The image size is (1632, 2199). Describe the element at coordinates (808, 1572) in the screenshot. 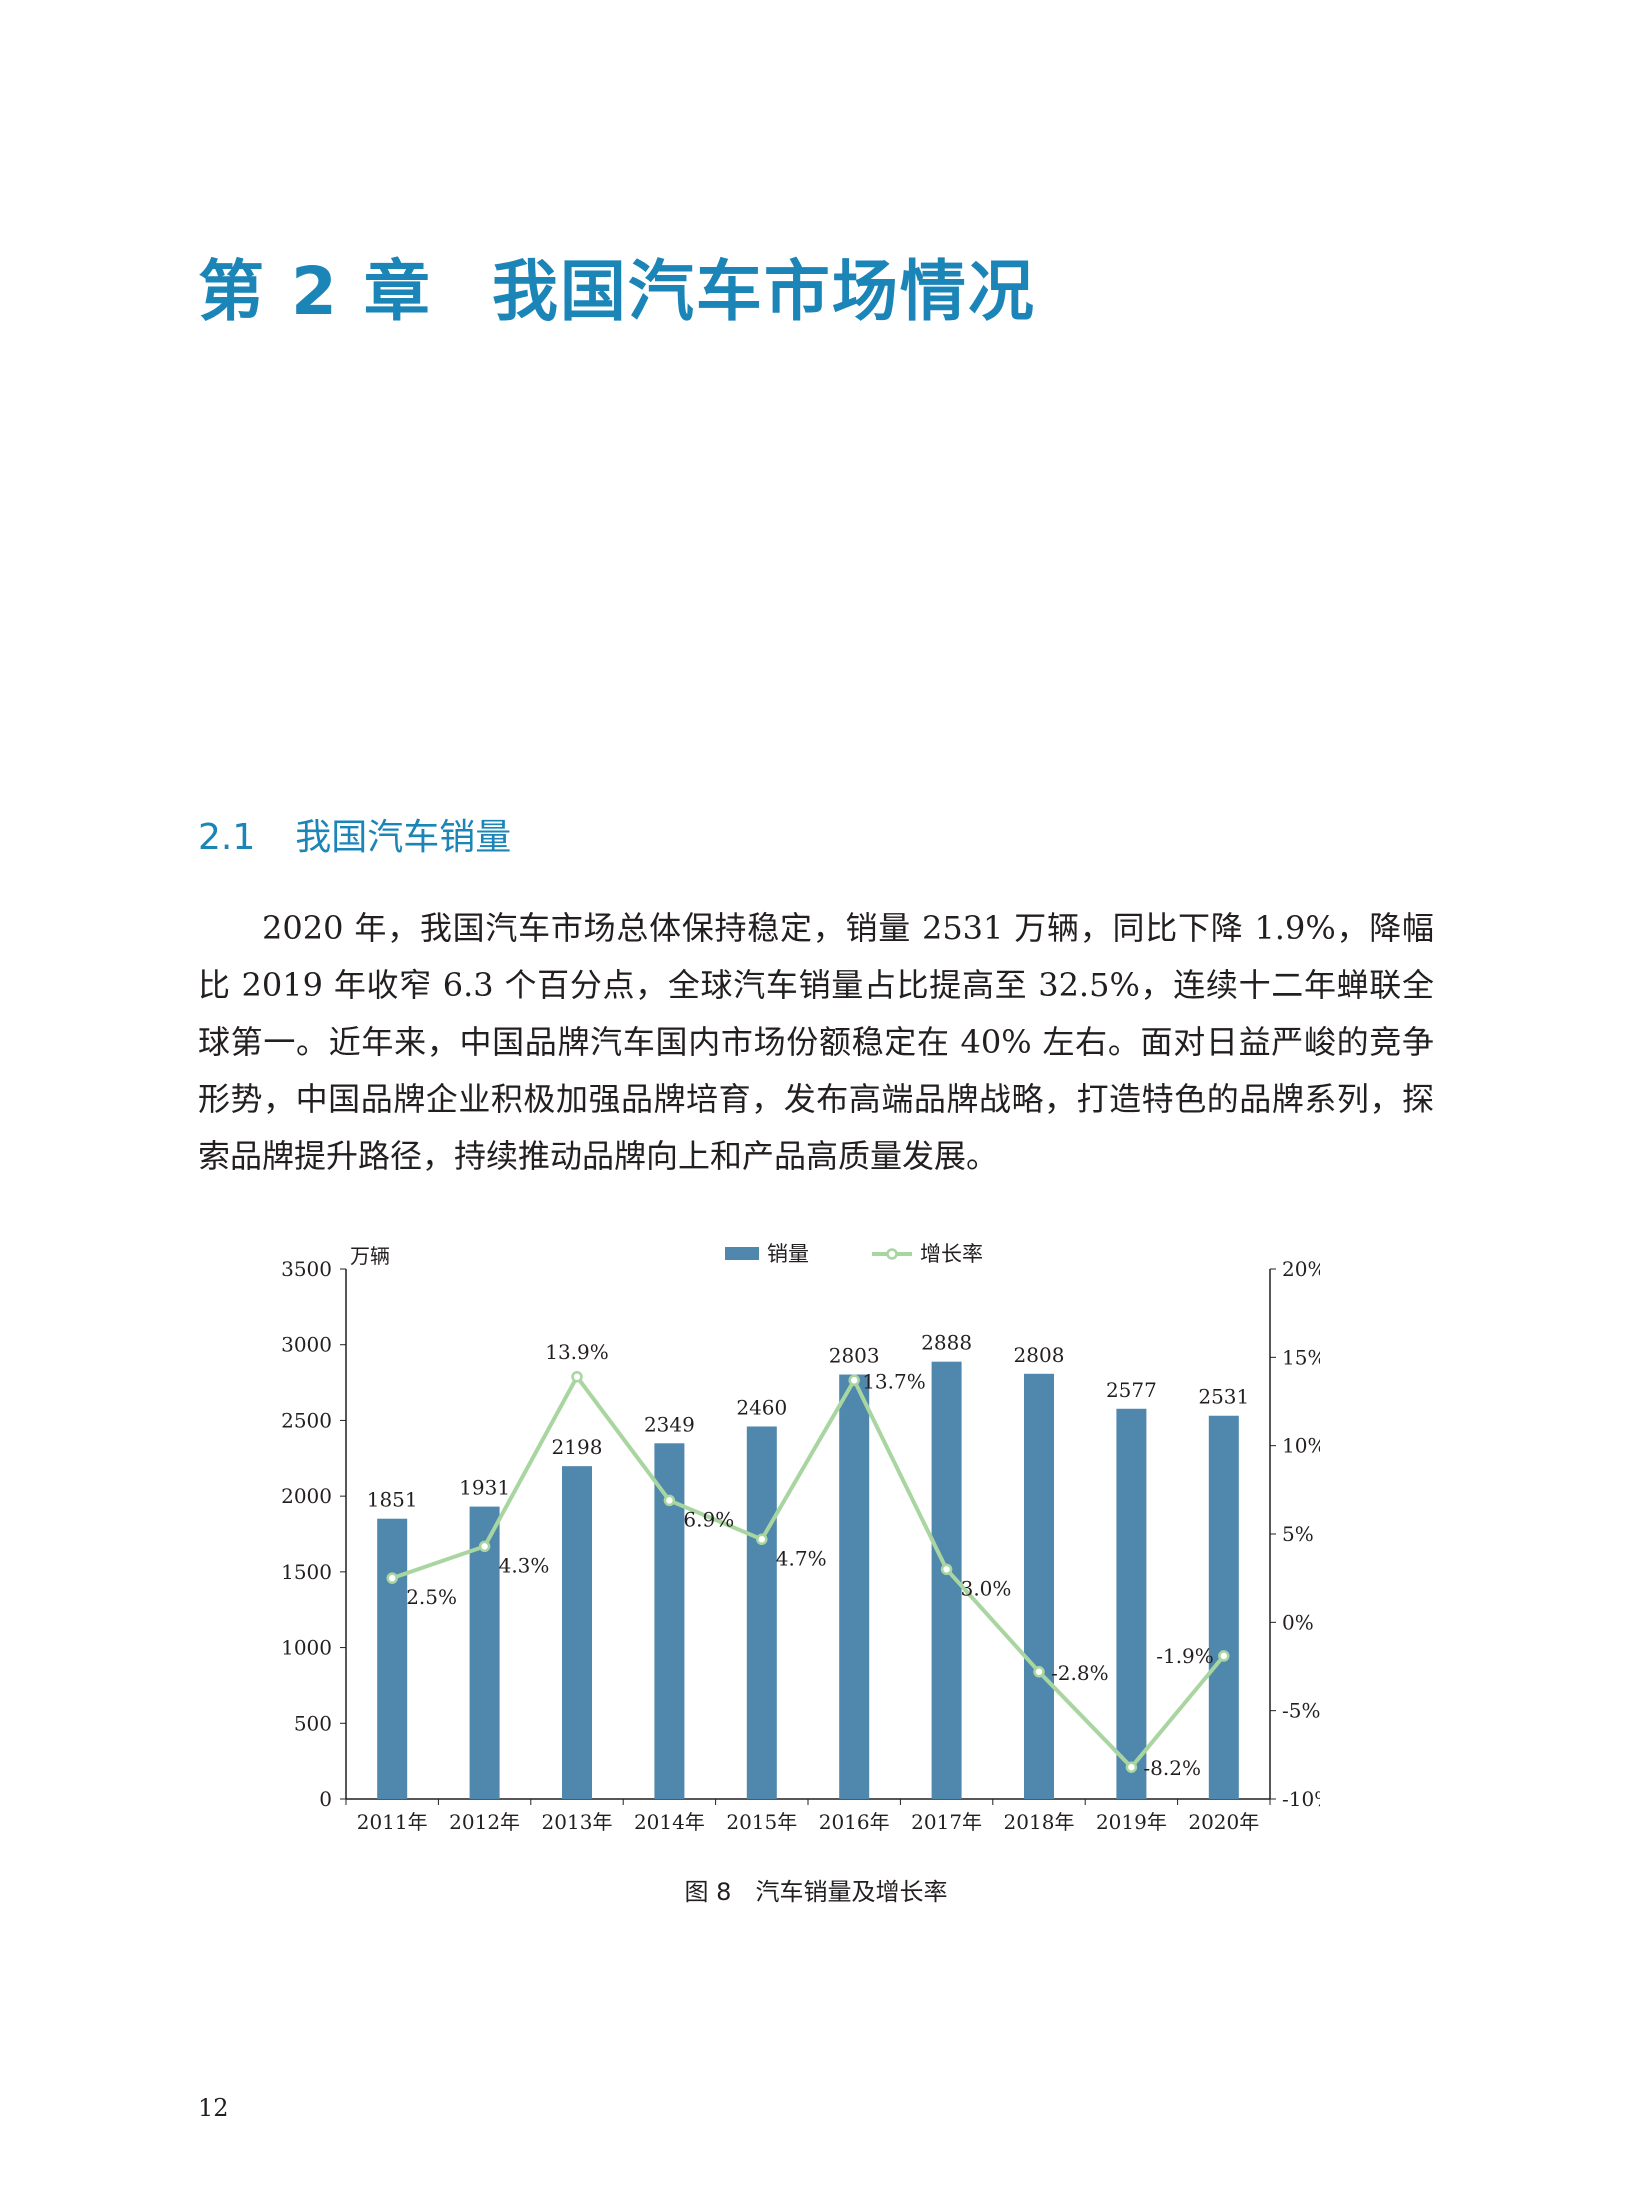

I see `growth-rate-line` at that location.